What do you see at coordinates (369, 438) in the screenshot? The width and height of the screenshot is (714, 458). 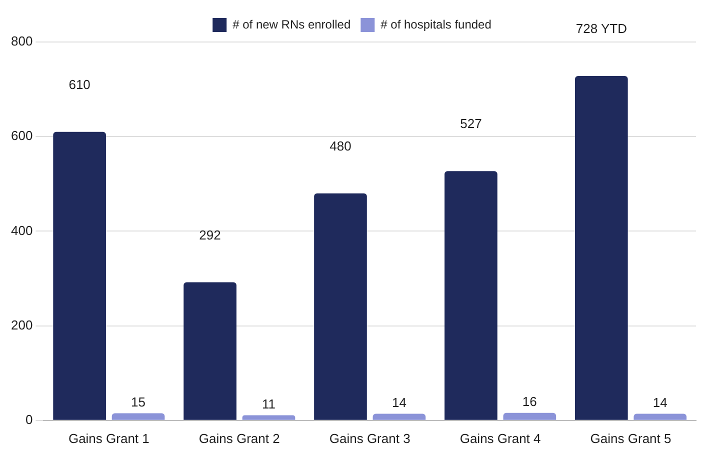 I see `x-tick-label: Gains Grant 3` at bounding box center [369, 438].